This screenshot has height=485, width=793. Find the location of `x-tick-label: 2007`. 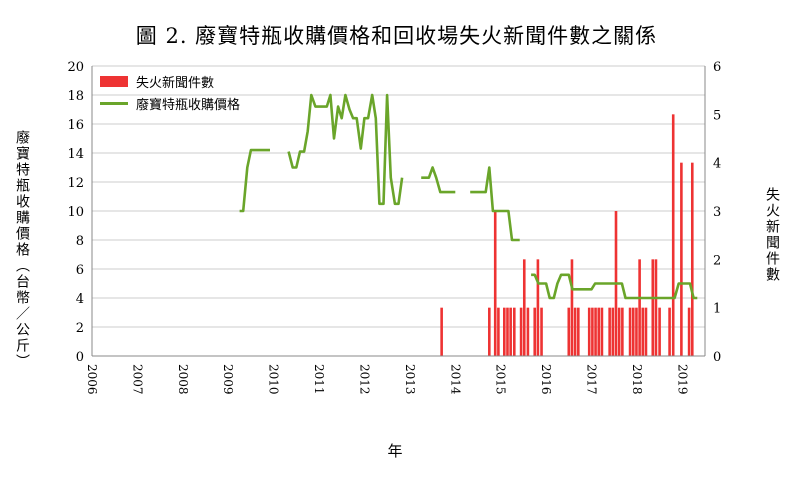

x-tick-label: 2007 is located at coordinates (137, 379).